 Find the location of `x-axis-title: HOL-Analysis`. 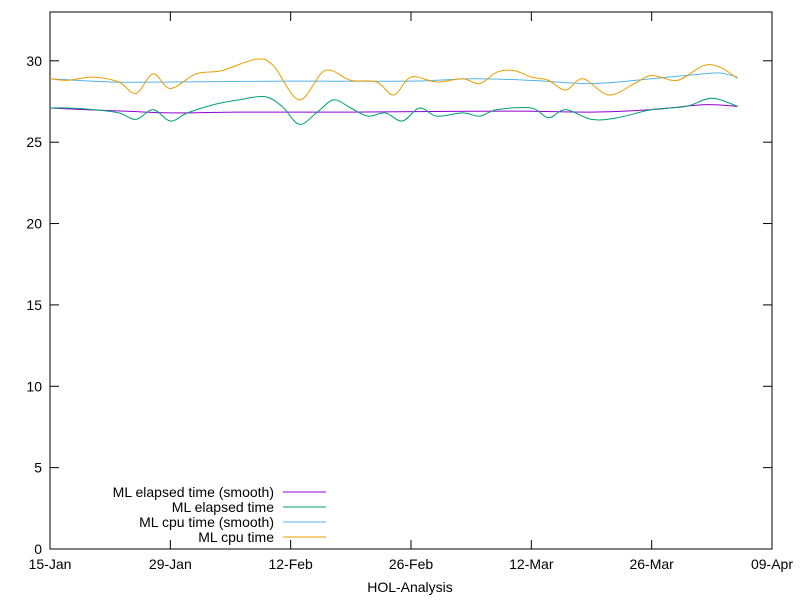

x-axis-title: HOL-Analysis is located at coordinates (410, 587).